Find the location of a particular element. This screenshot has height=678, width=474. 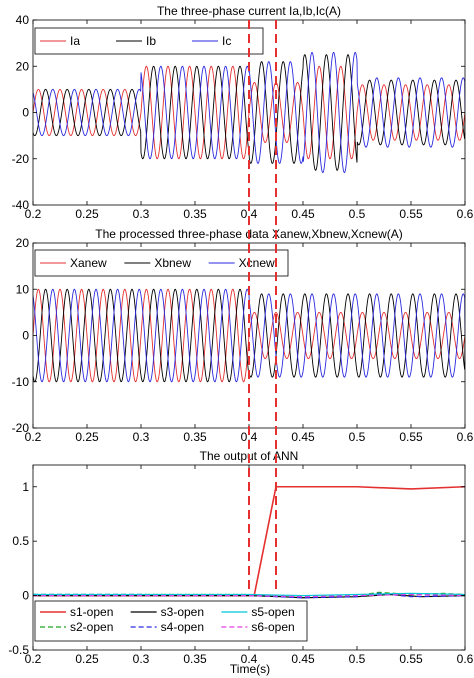

legend: Ia Ib Ic is located at coordinates (149, 41).